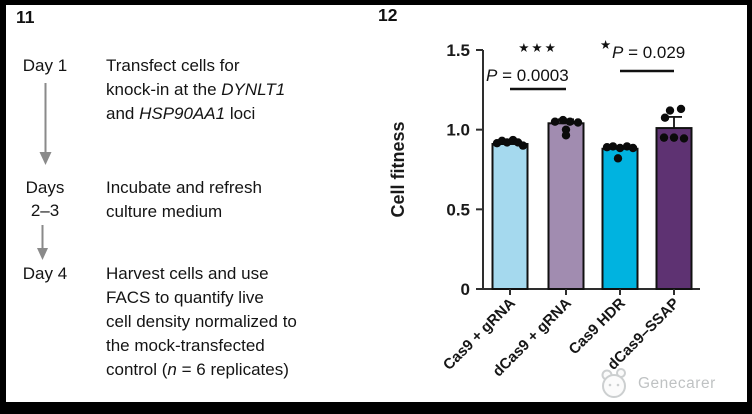 This screenshot has height=414, width=752. Describe the element at coordinates (527, 75) in the screenshot. I see `p-value-label: P = 0.0003` at that location.